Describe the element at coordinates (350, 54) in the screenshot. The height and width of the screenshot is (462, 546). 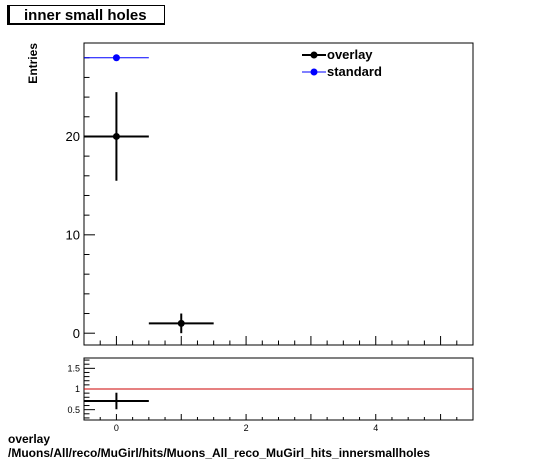
I see `legend-overlay-label: overlay` at that location.